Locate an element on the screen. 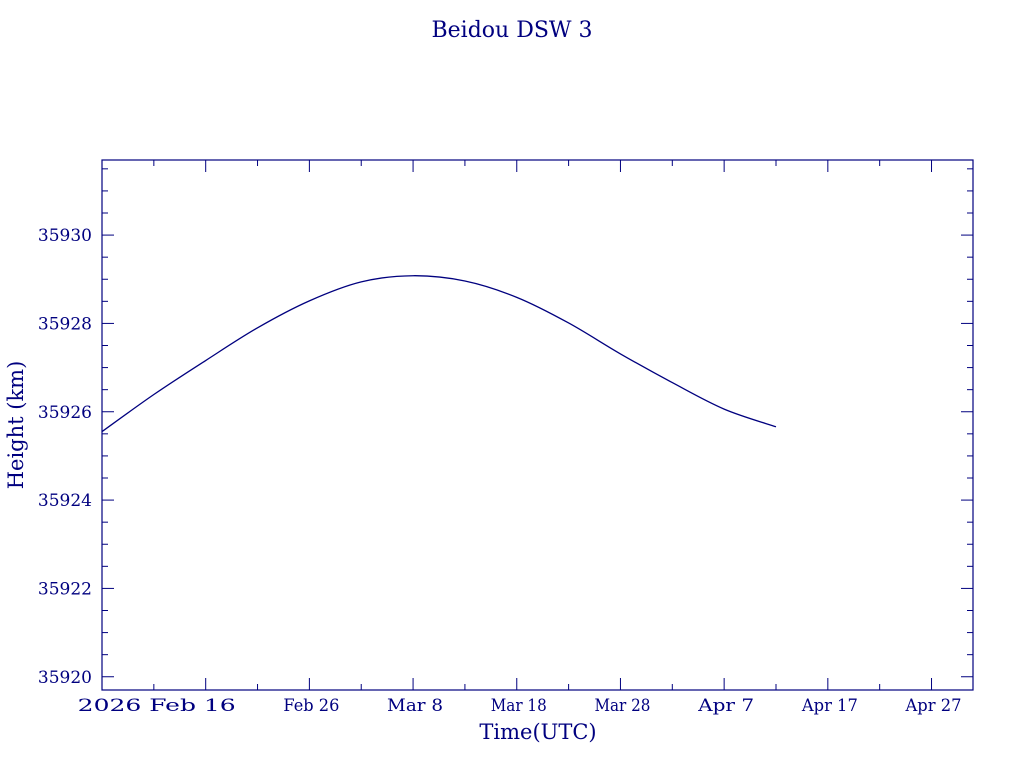 The height and width of the screenshot is (768, 1024). y-tick-label: 35922 is located at coordinates (65, 589).